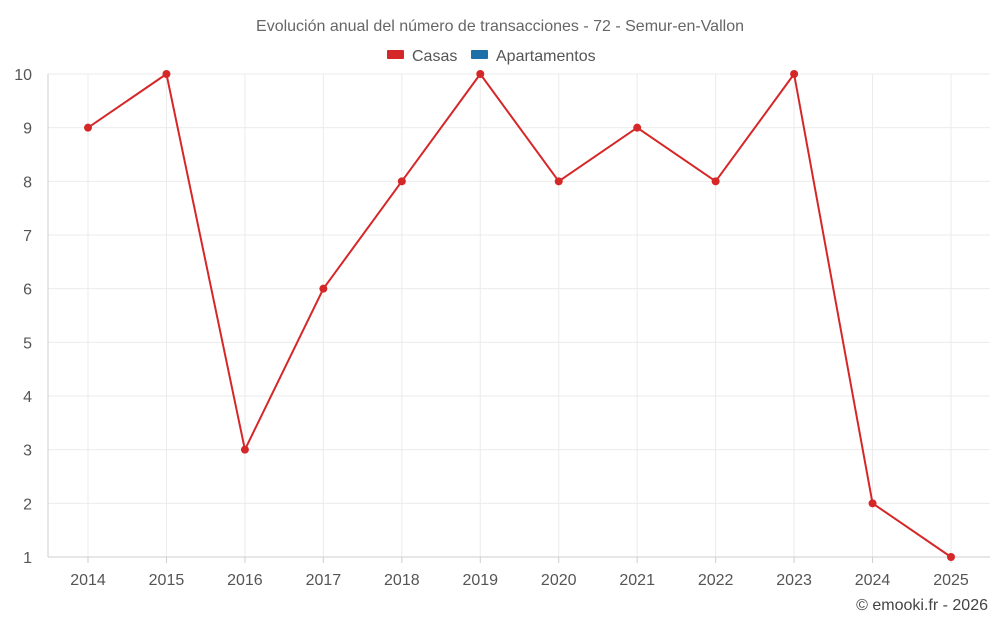  What do you see at coordinates (637, 580) in the screenshot?
I see `x-tick-label: 2021` at bounding box center [637, 580].